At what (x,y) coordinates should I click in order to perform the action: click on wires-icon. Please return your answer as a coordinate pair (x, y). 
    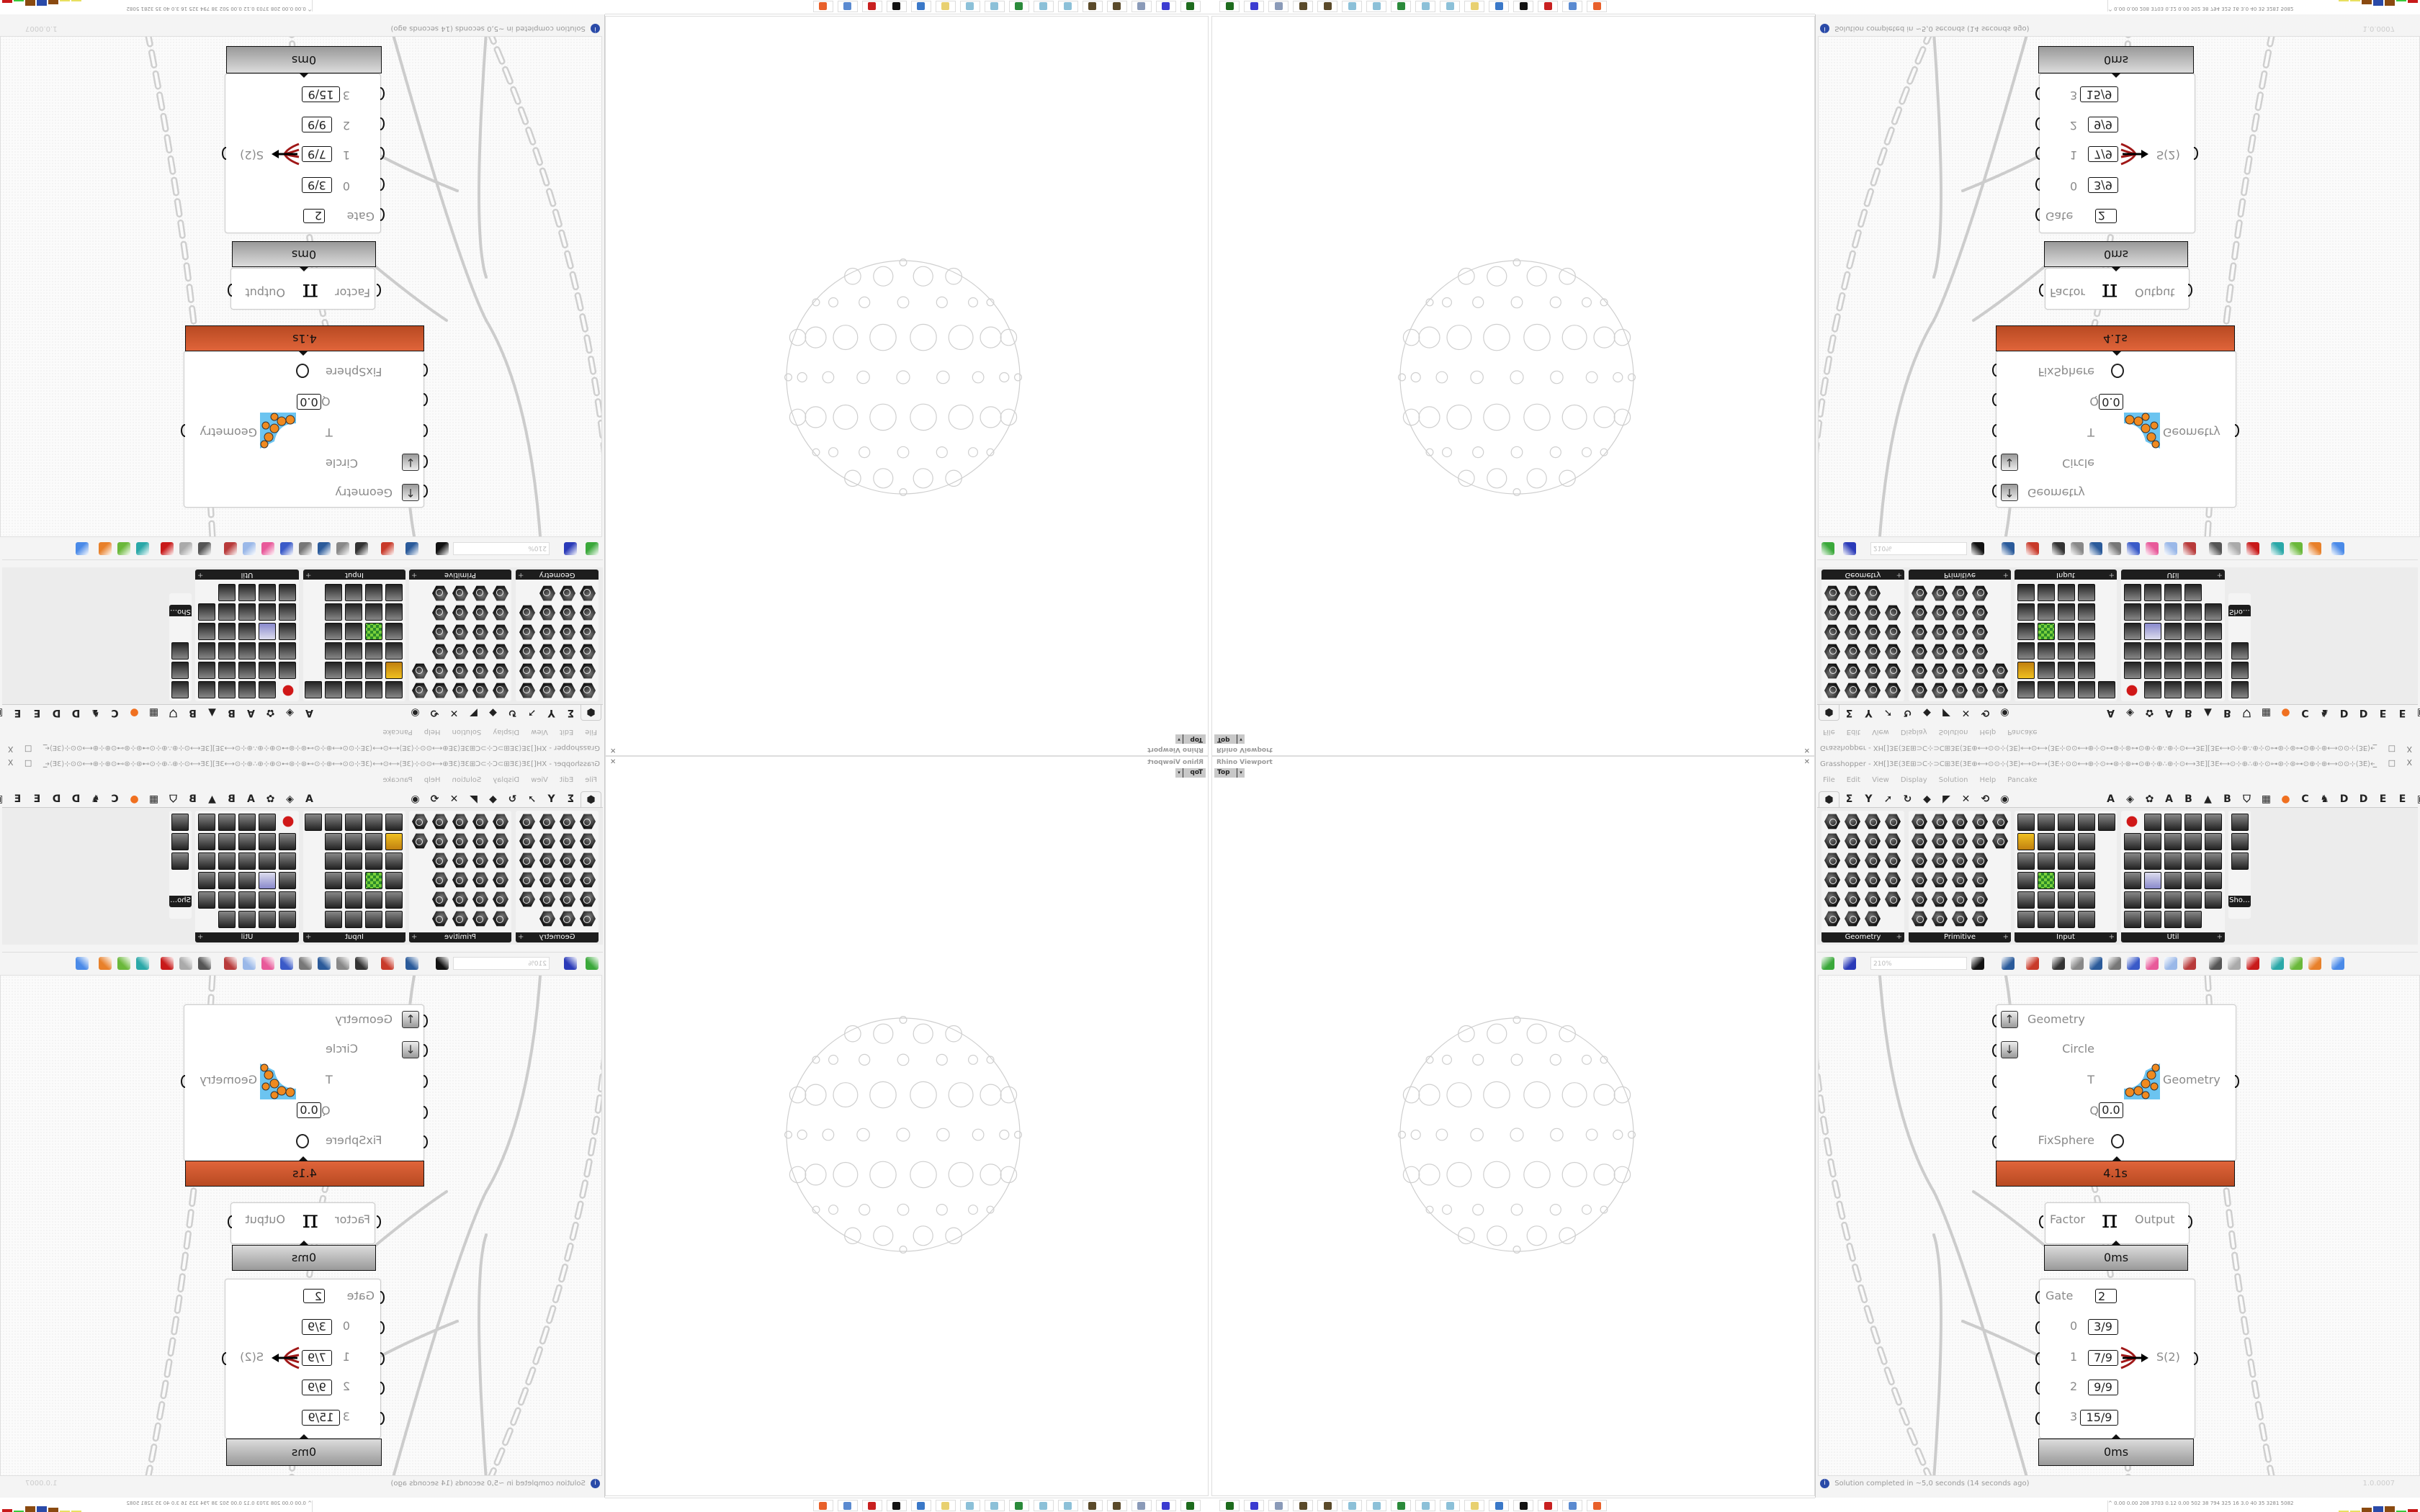
    Looking at the image, I should click on (2189, 963).